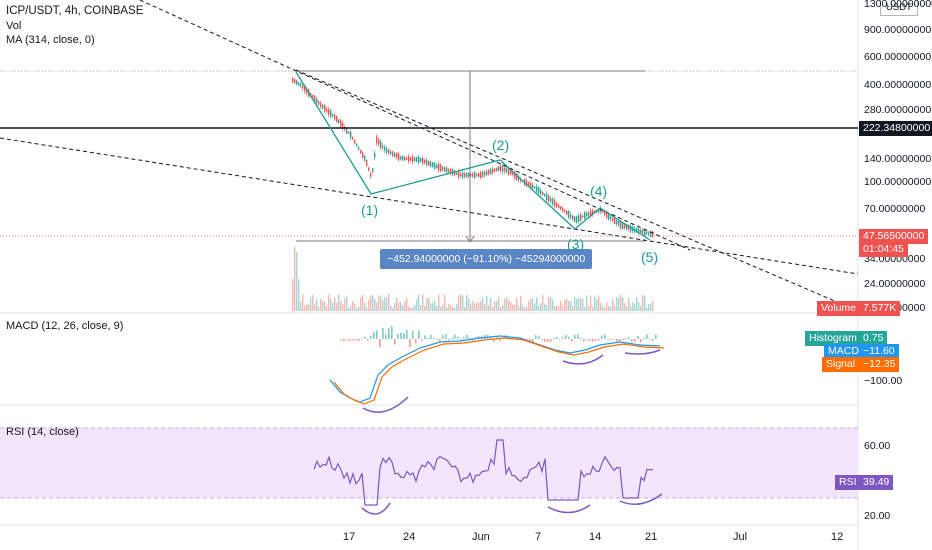 This screenshot has height=550, width=932. Describe the element at coordinates (50, 40) in the screenshot. I see `ma-legend: MA (314, close, 0)` at that location.